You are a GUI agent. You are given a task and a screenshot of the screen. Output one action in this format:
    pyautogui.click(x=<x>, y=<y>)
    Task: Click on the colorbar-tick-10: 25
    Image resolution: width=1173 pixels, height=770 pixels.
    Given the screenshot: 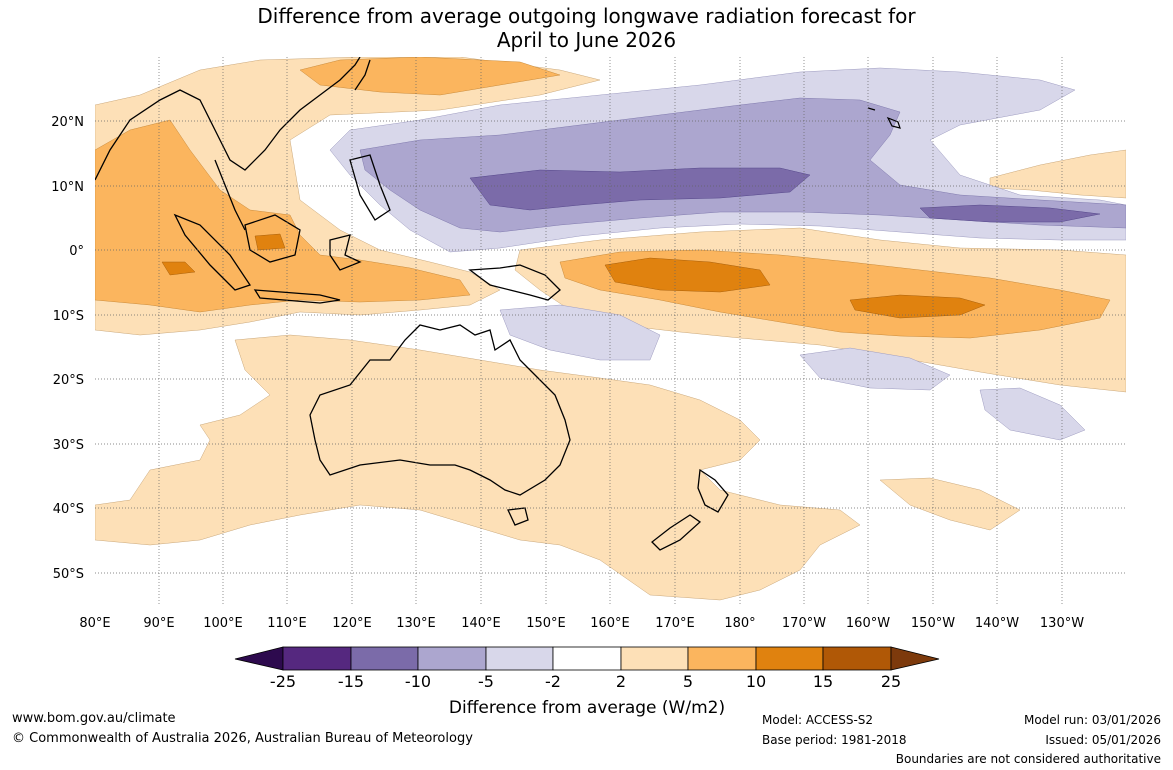 What is the action you would take?
    pyautogui.click(x=891, y=681)
    